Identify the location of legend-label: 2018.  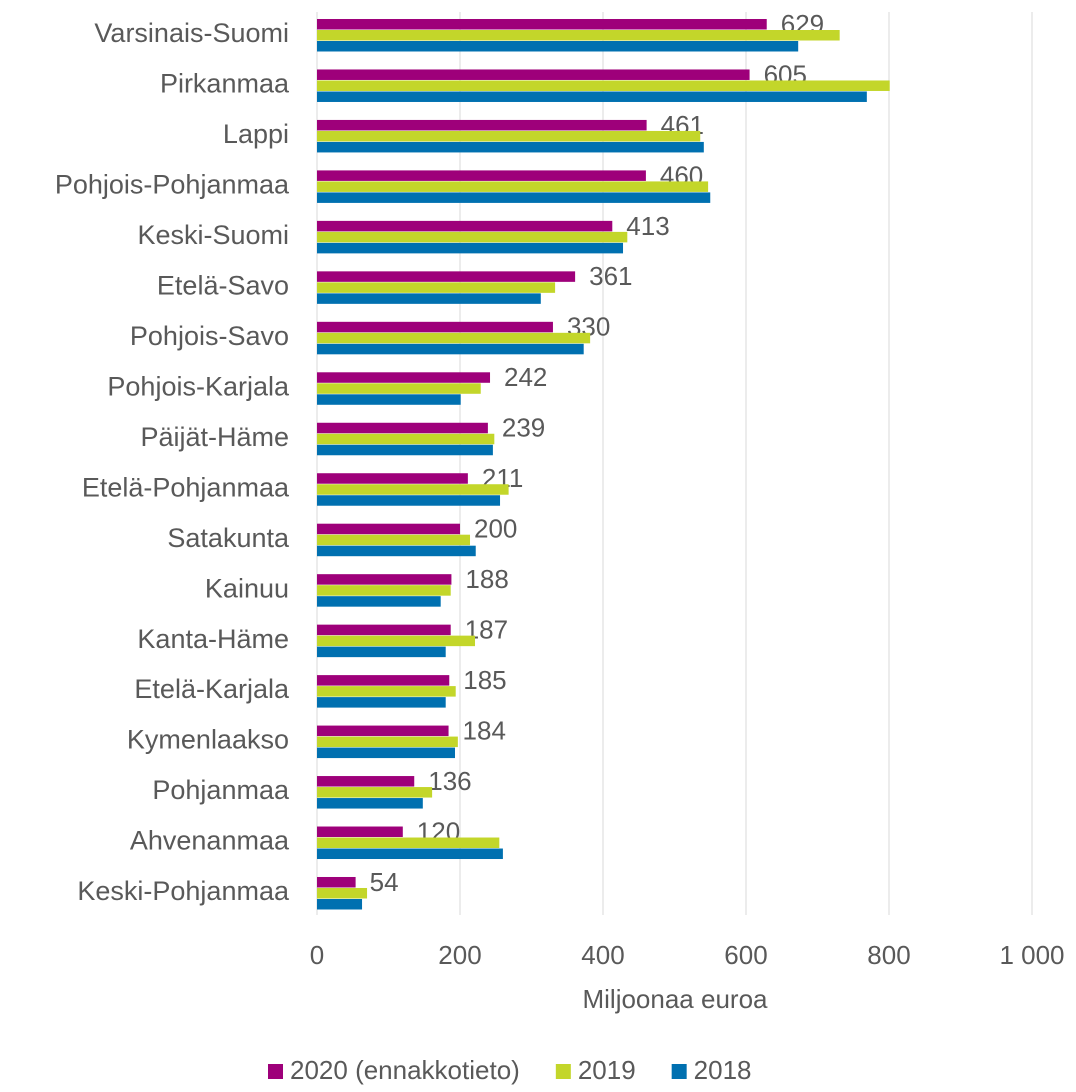
(723, 1070).